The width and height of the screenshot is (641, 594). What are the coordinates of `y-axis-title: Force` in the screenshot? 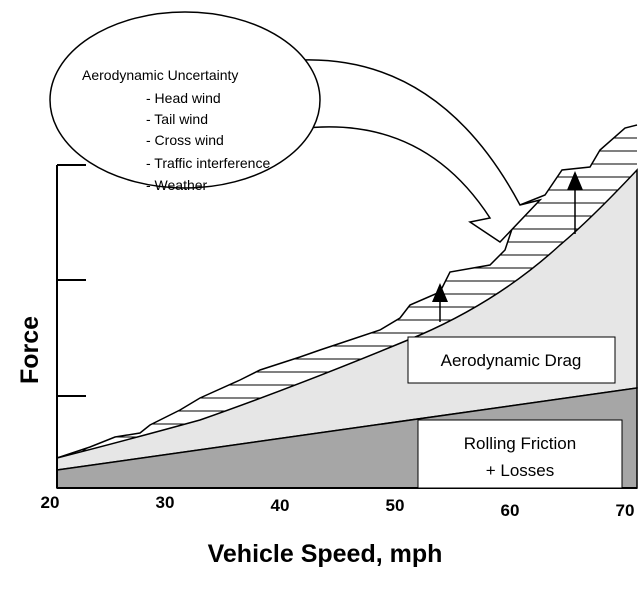 It's located at (30, 350).